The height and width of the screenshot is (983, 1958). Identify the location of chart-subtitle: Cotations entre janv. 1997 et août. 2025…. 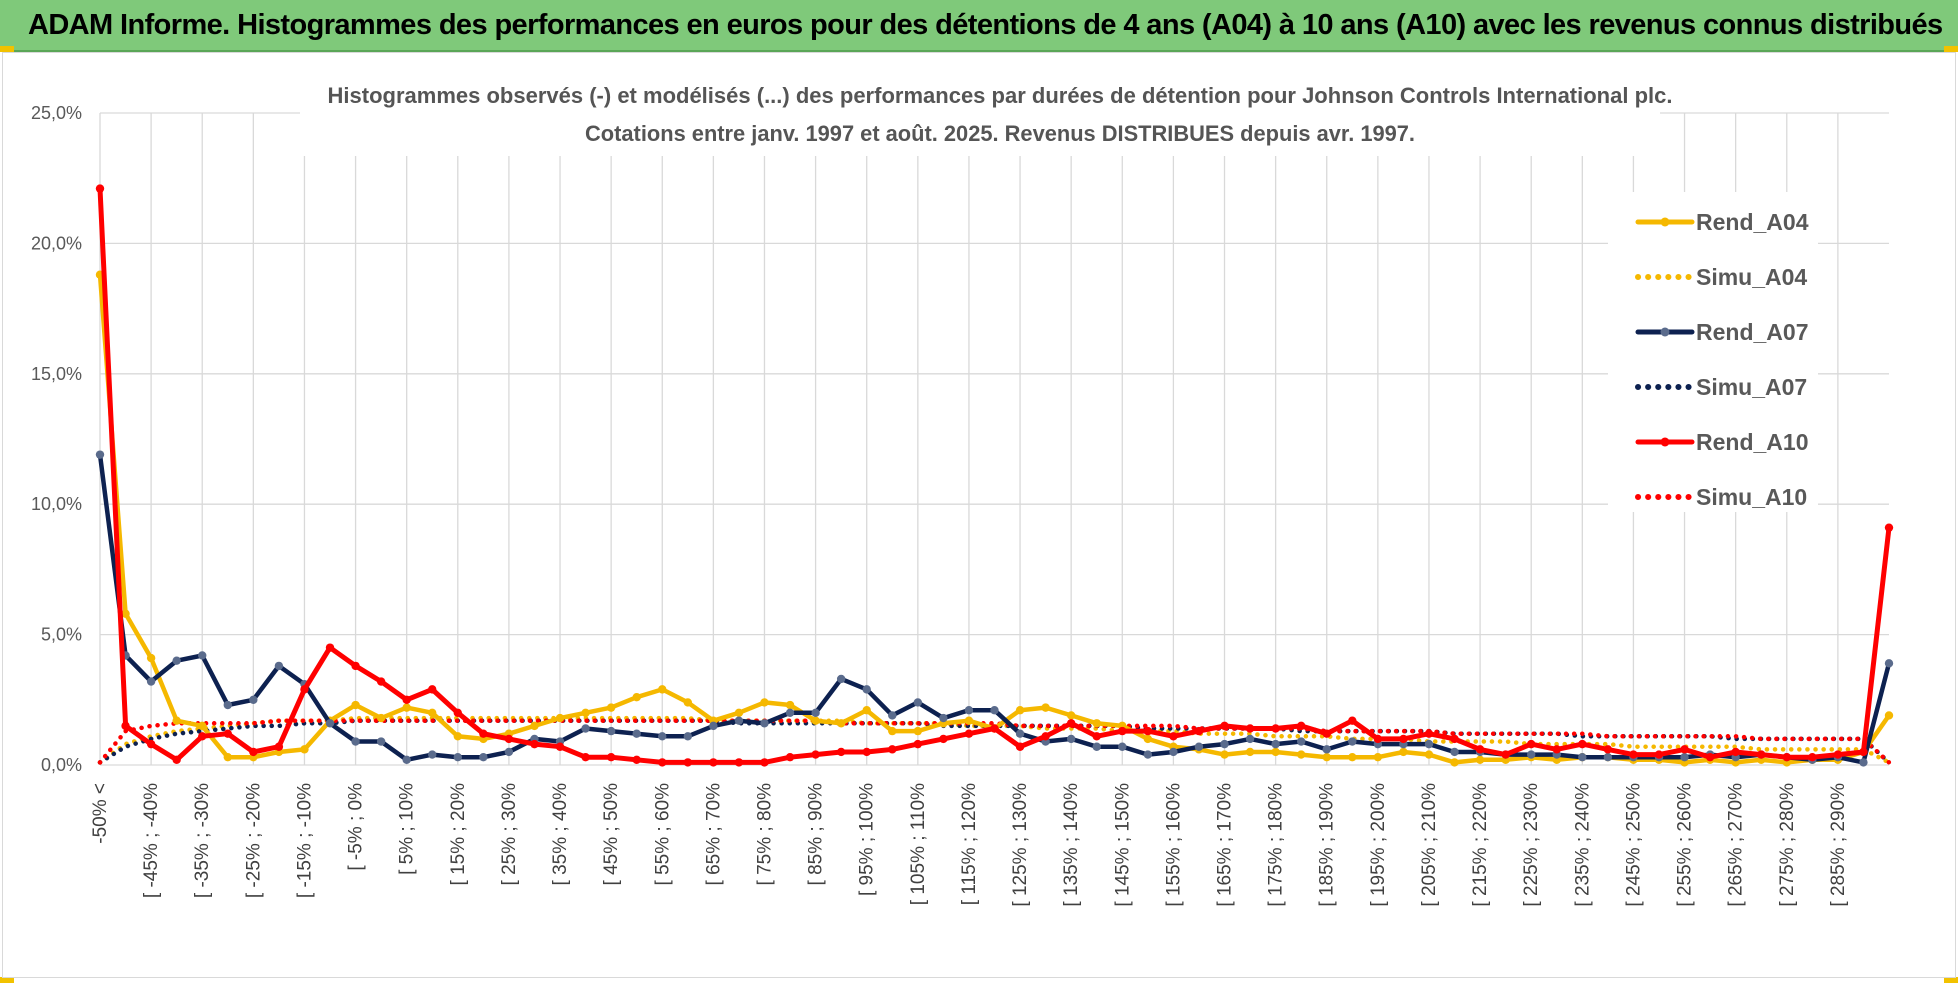
(1000, 133).